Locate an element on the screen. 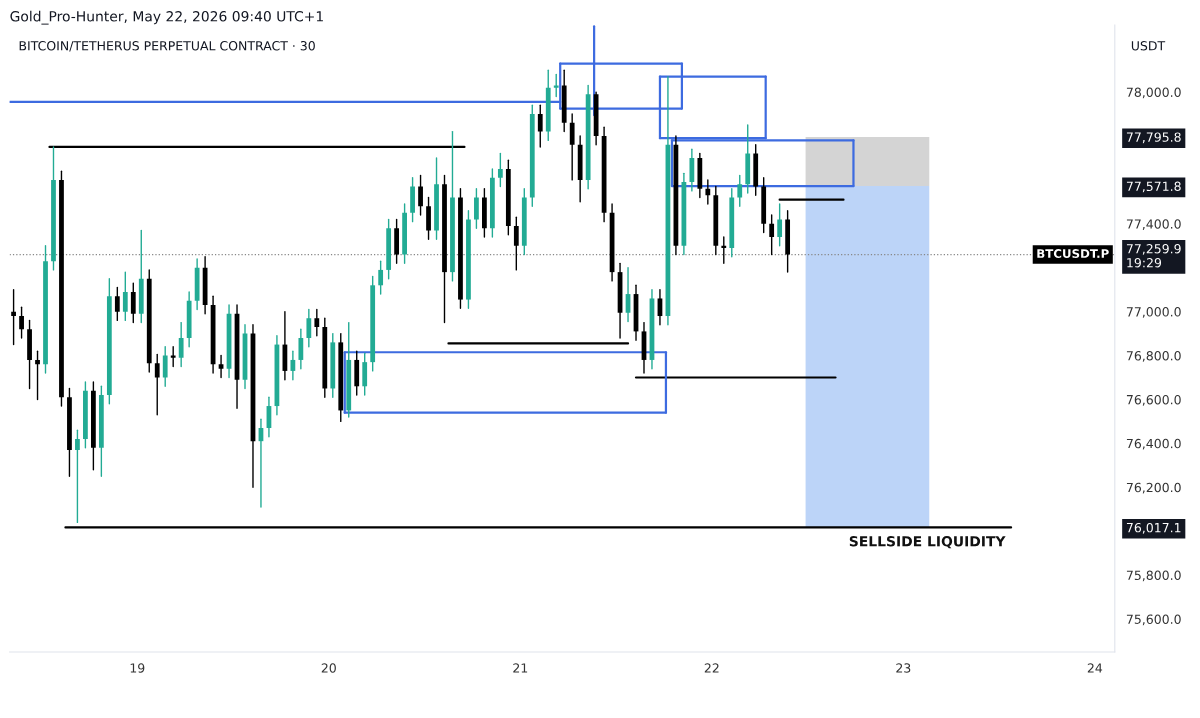  x-tick-label: 22 is located at coordinates (711, 668).